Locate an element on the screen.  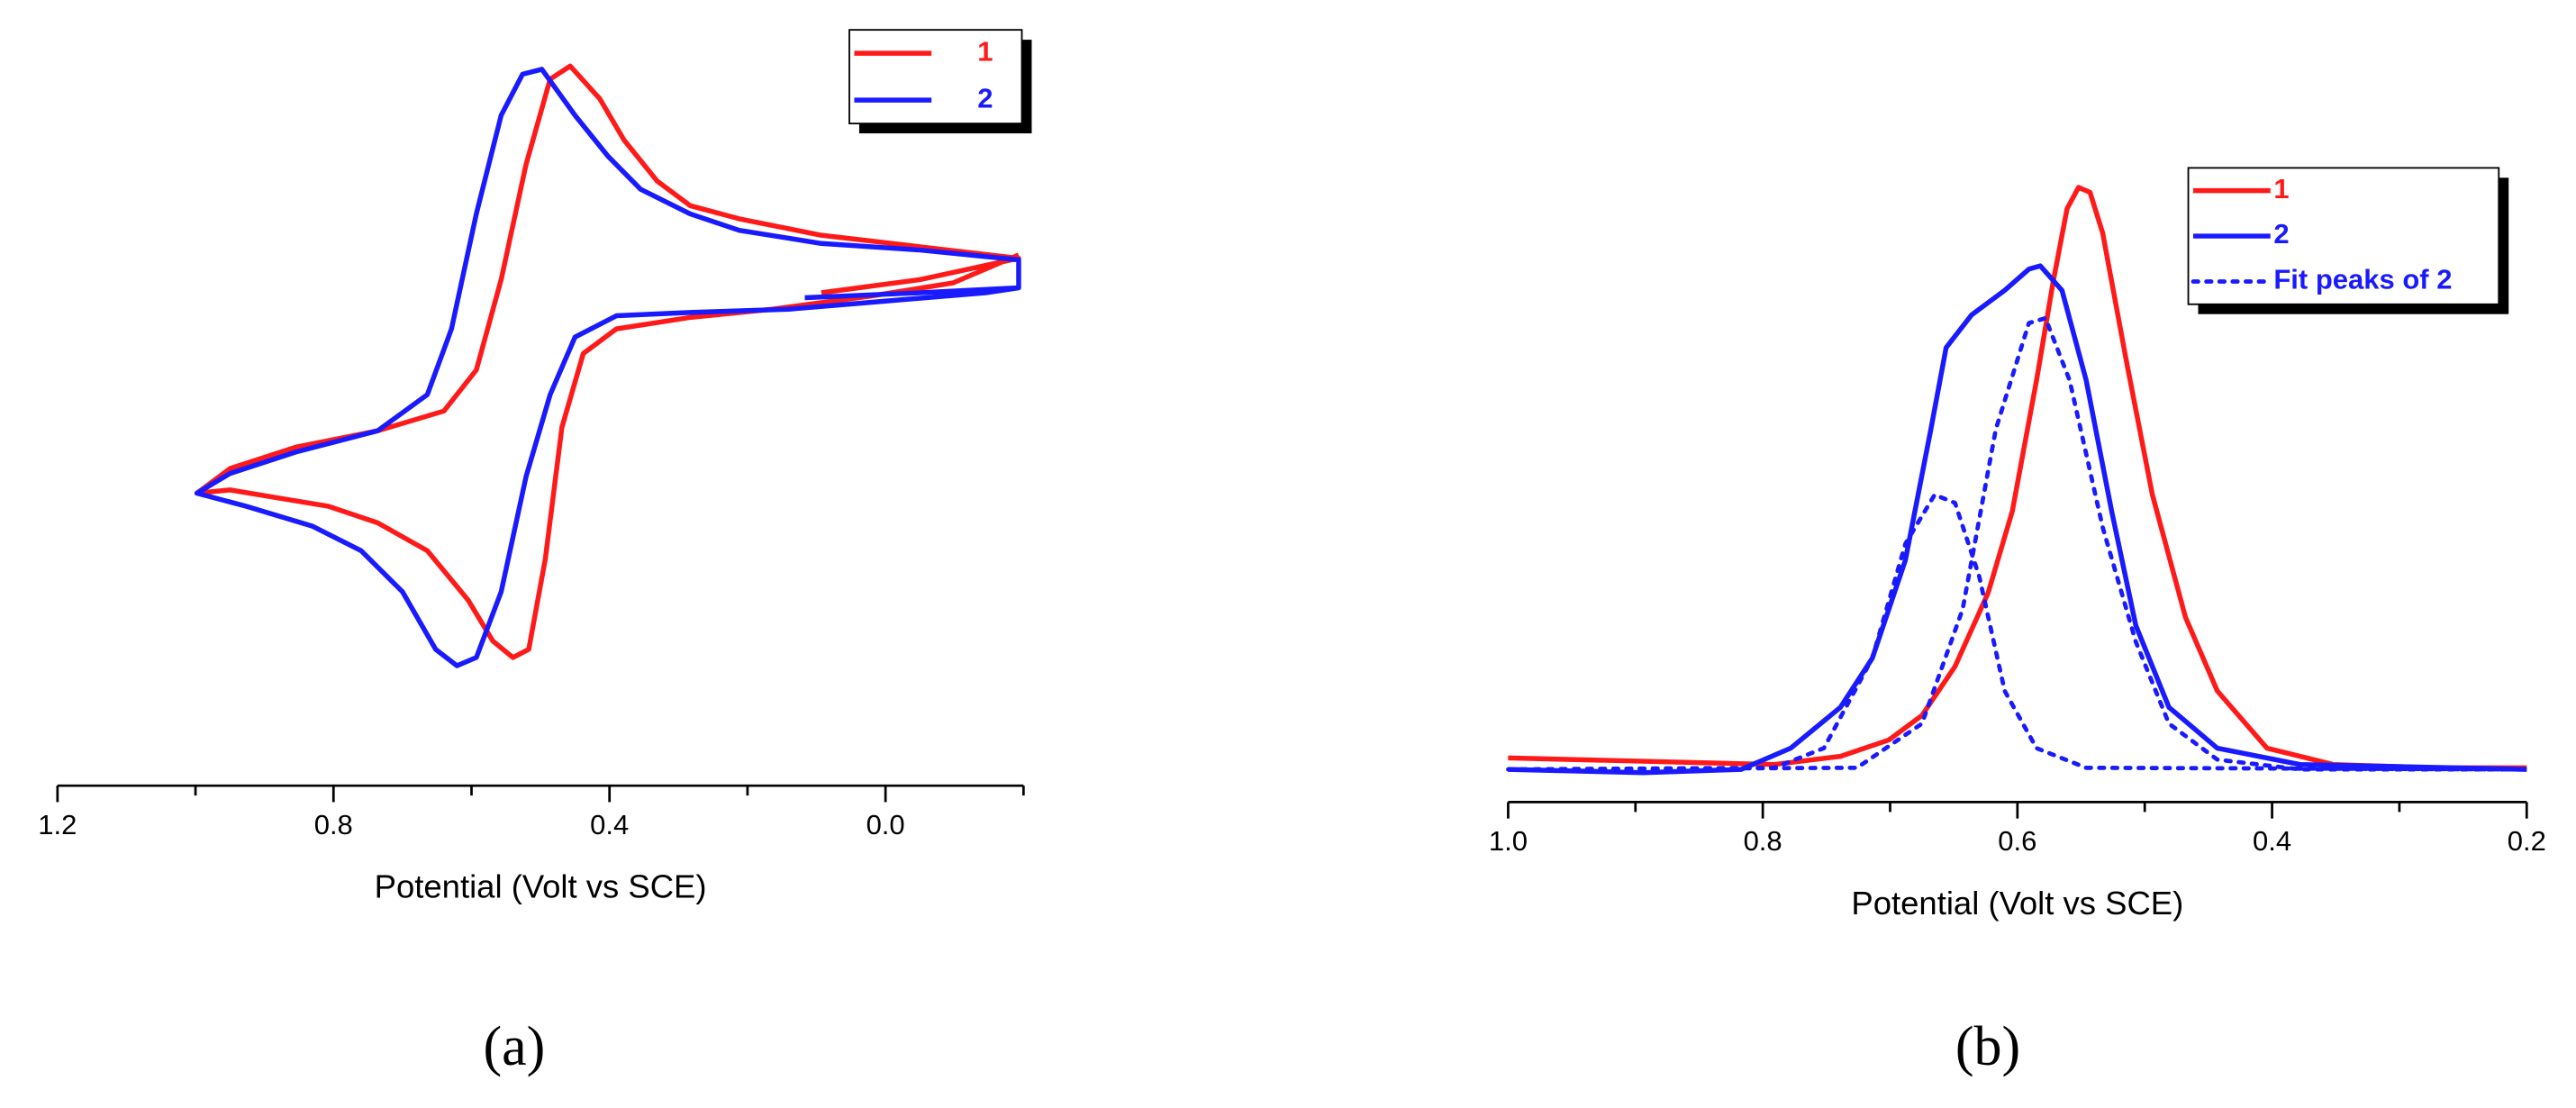
panel-label: (a) is located at coordinates (514, 1046).